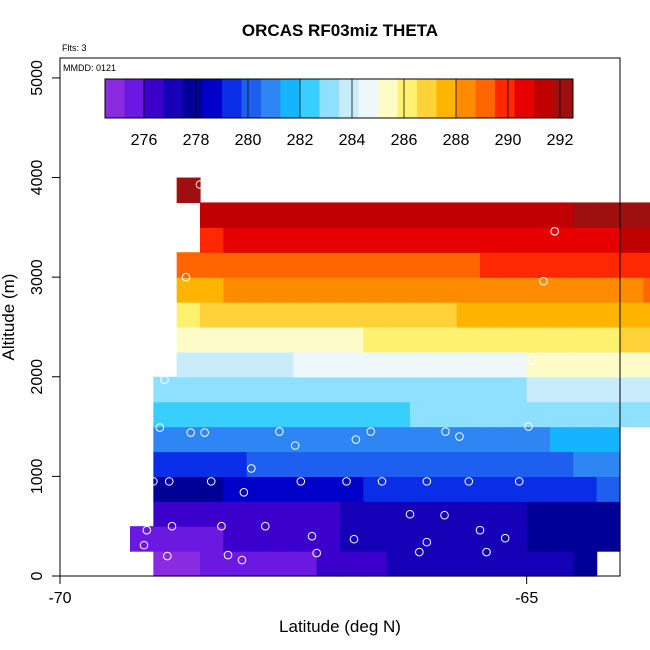 The image size is (650, 650). Describe the element at coordinates (144, 140) in the screenshot. I see `colorbar-tick-label: 276` at that location.